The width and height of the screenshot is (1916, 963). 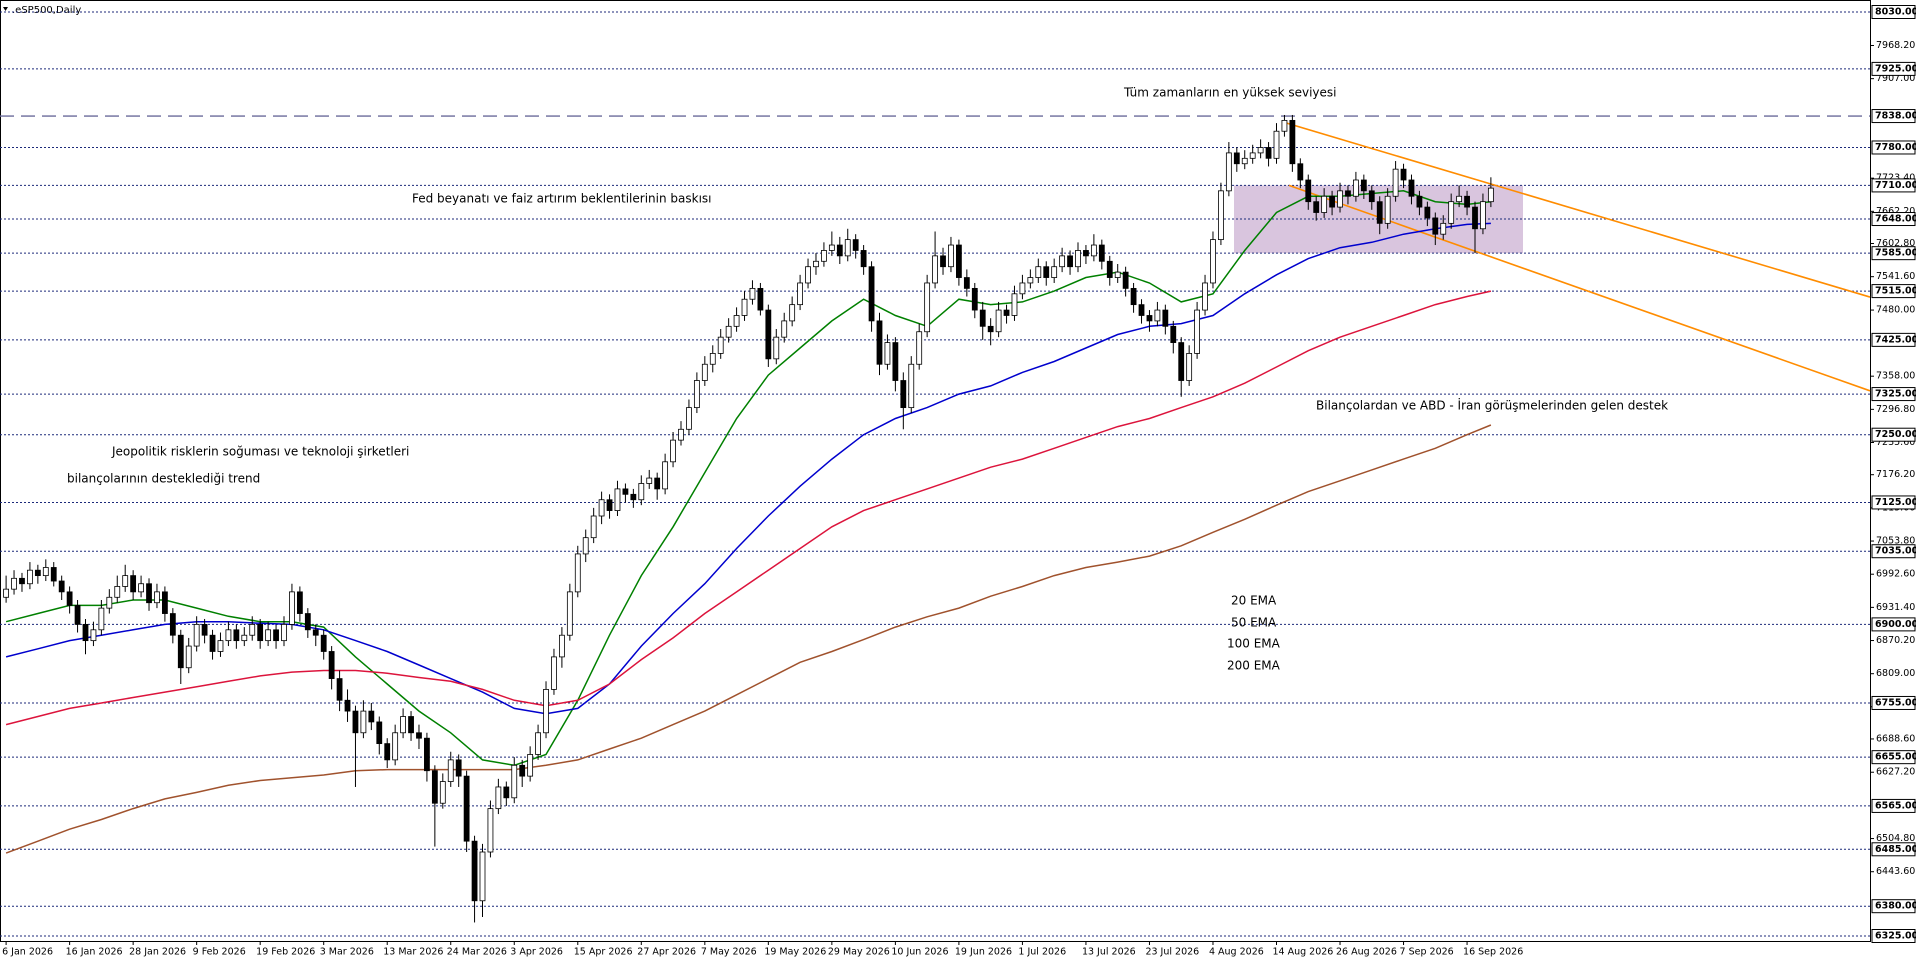 What do you see at coordinates (795, 952) in the screenshot?
I see `x-tick-label: 19 May 2026` at bounding box center [795, 952].